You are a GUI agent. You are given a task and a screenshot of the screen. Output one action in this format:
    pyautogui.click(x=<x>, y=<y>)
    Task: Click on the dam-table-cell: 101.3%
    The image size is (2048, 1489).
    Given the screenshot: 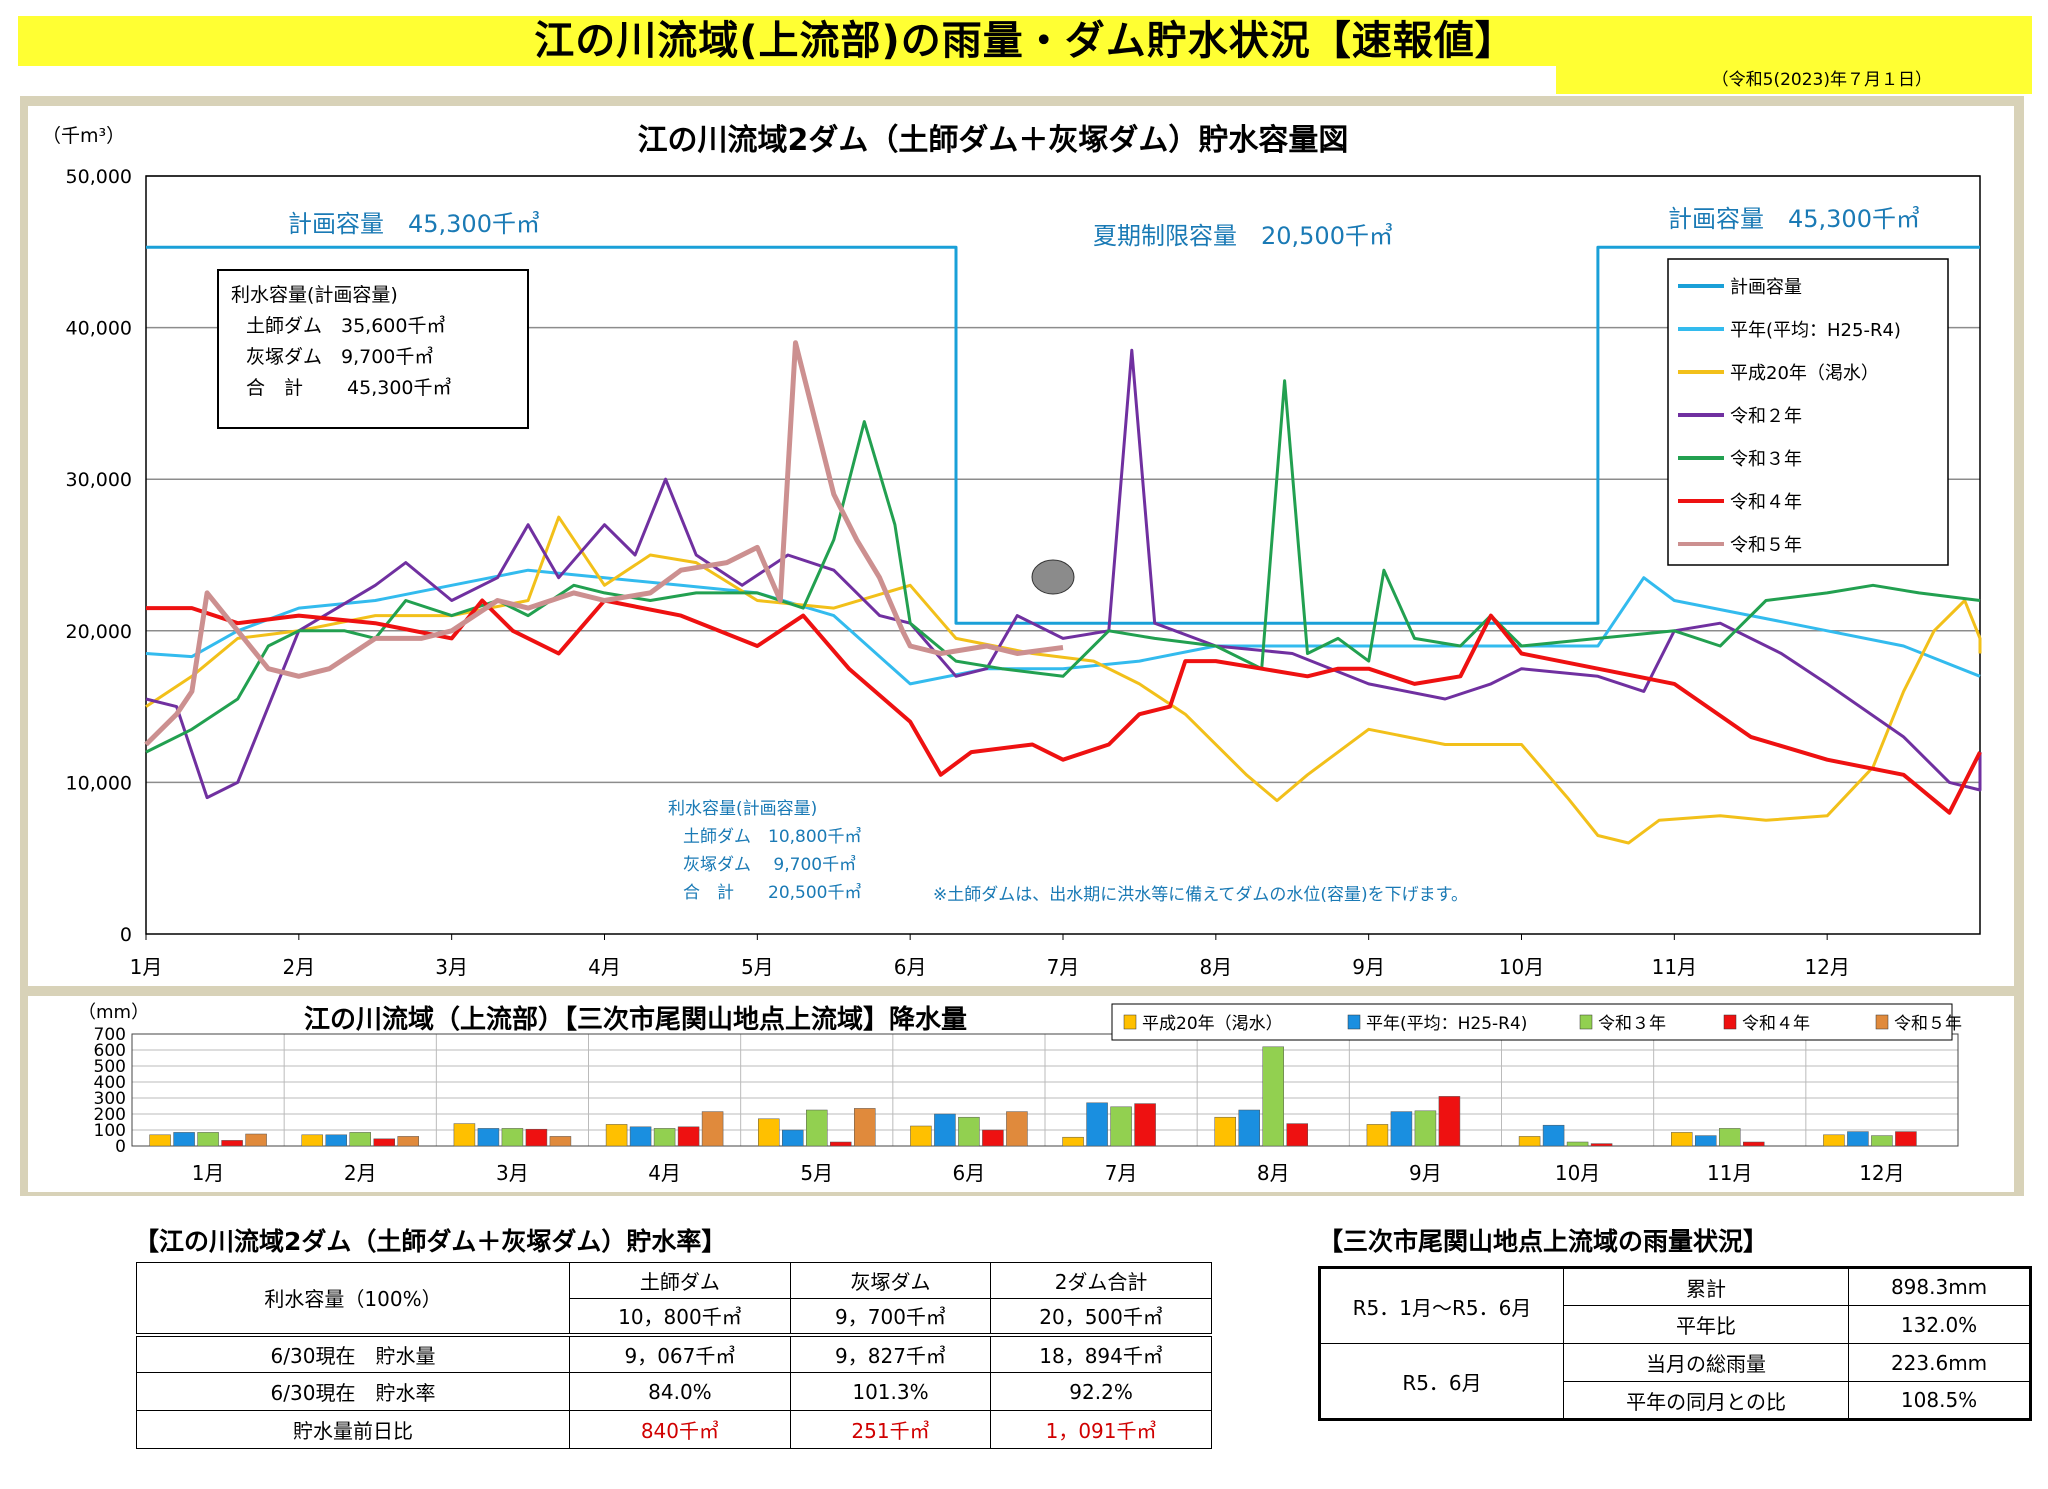 What is the action you would take?
    pyautogui.click(x=890, y=1391)
    